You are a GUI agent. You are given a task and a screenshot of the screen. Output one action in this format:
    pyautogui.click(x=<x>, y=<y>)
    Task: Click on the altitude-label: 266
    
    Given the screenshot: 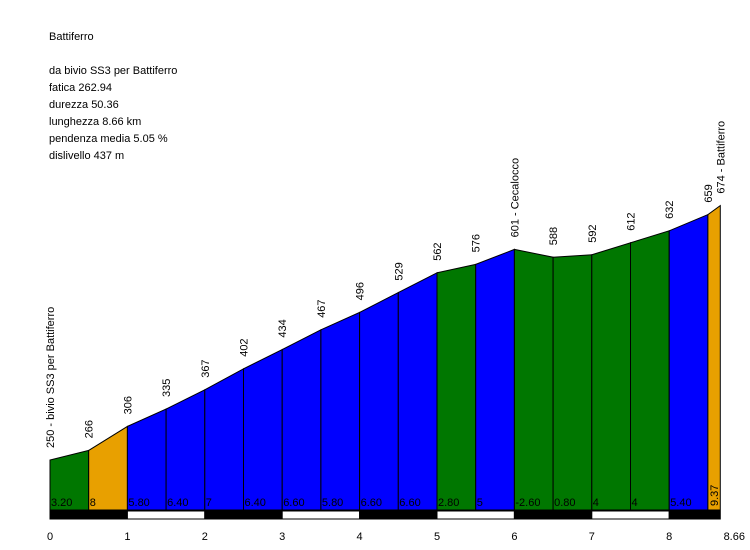 What is the action you would take?
    pyautogui.click(x=90, y=429)
    